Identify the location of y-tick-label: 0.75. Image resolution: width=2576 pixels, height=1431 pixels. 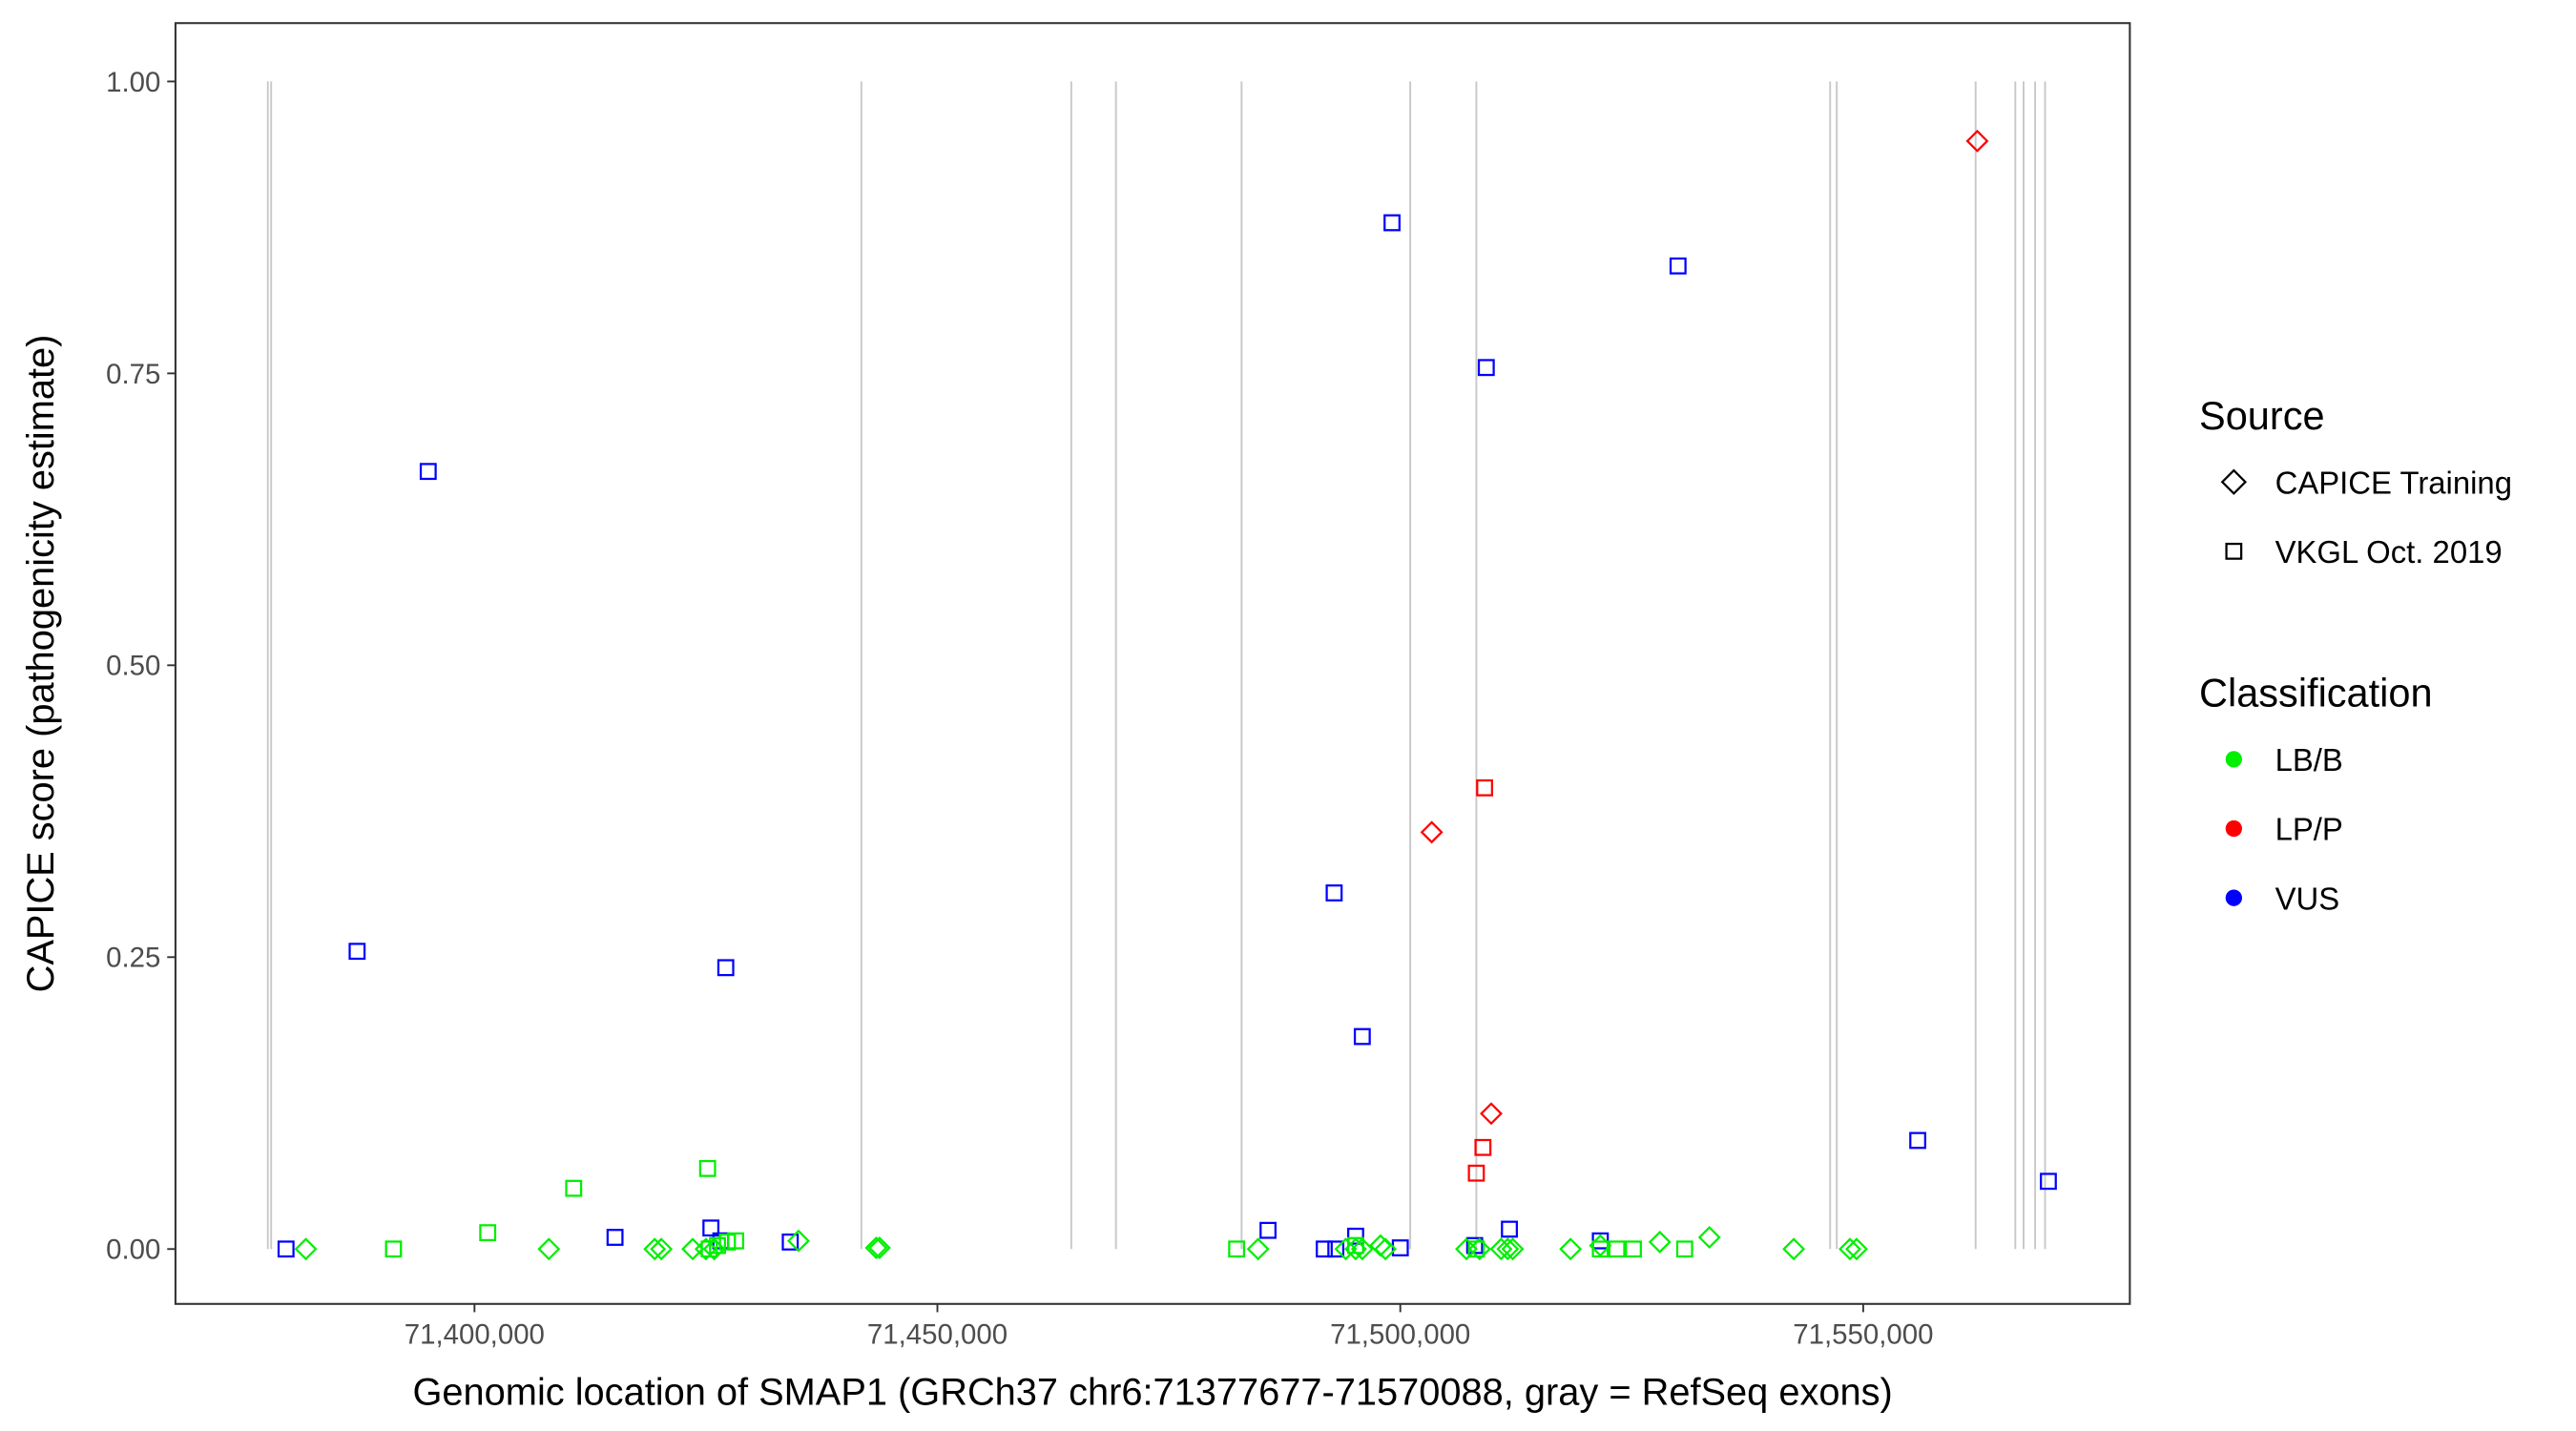
(133, 375).